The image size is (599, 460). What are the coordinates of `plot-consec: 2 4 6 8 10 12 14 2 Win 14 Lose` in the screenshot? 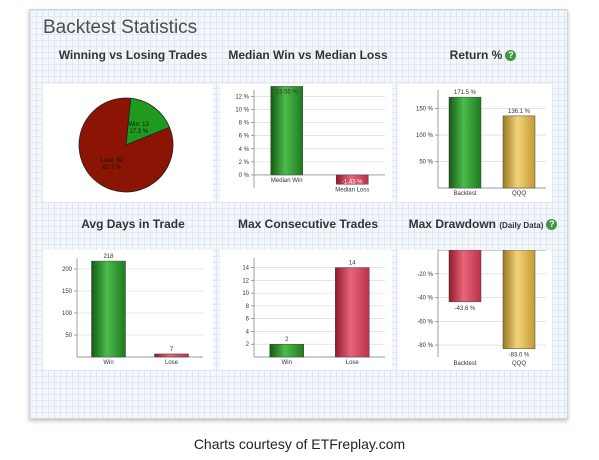 It's located at (306, 310).